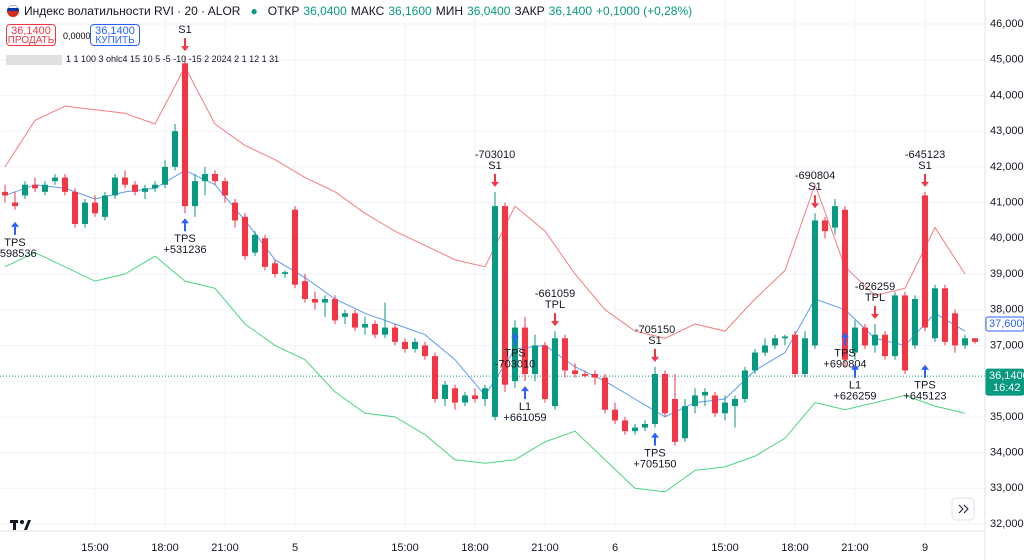 Image resolution: width=1024 pixels, height=560 pixels. I want to click on price-label-text: 37,6000, so click(1006, 324).